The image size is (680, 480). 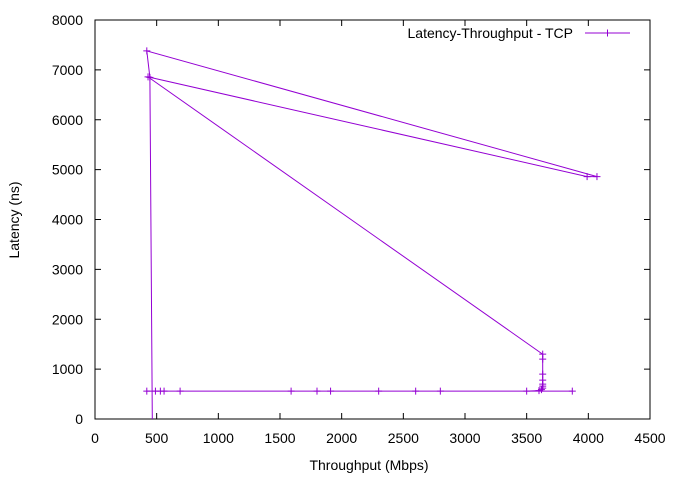 I want to click on y-axis-title: Latency (ns), so click(x=14, y=219).